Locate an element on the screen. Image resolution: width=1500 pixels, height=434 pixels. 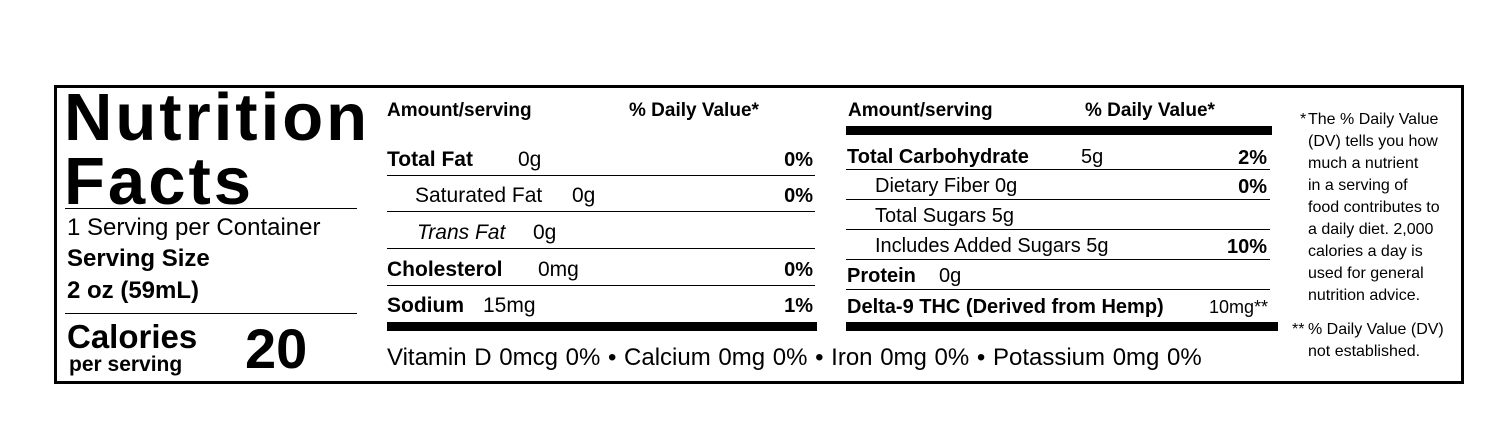
protein-amount: 0g is located at coordinates (950, 276).